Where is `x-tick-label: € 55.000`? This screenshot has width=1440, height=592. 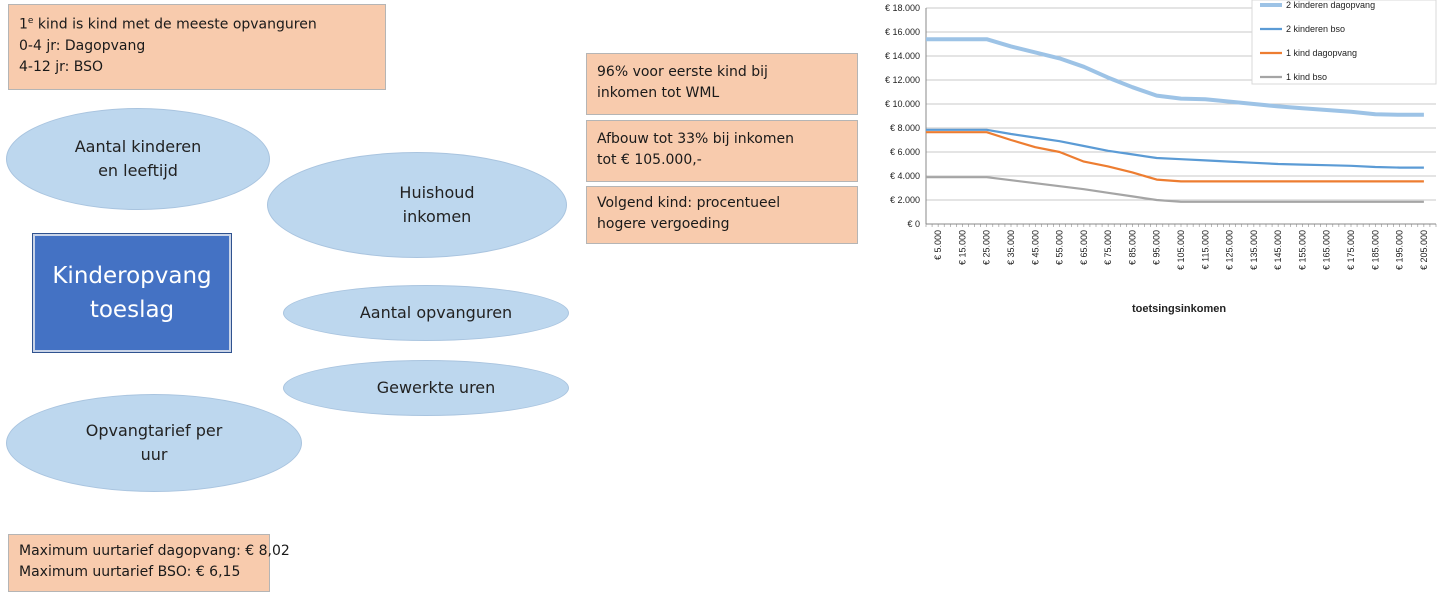
x-tick-label: € 55.000 is located at coordinates (1060, 247).